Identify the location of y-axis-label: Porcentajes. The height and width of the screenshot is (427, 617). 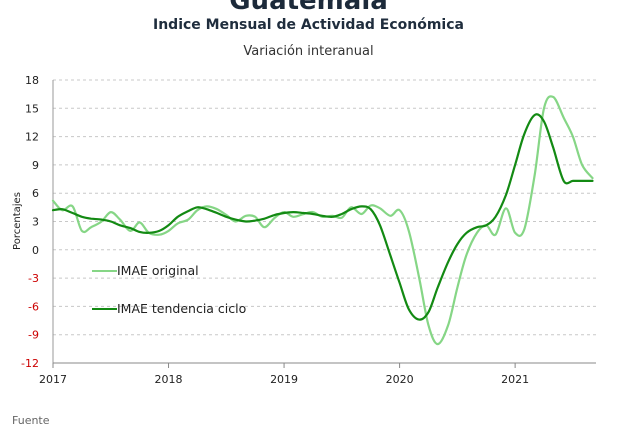
(17, 221).